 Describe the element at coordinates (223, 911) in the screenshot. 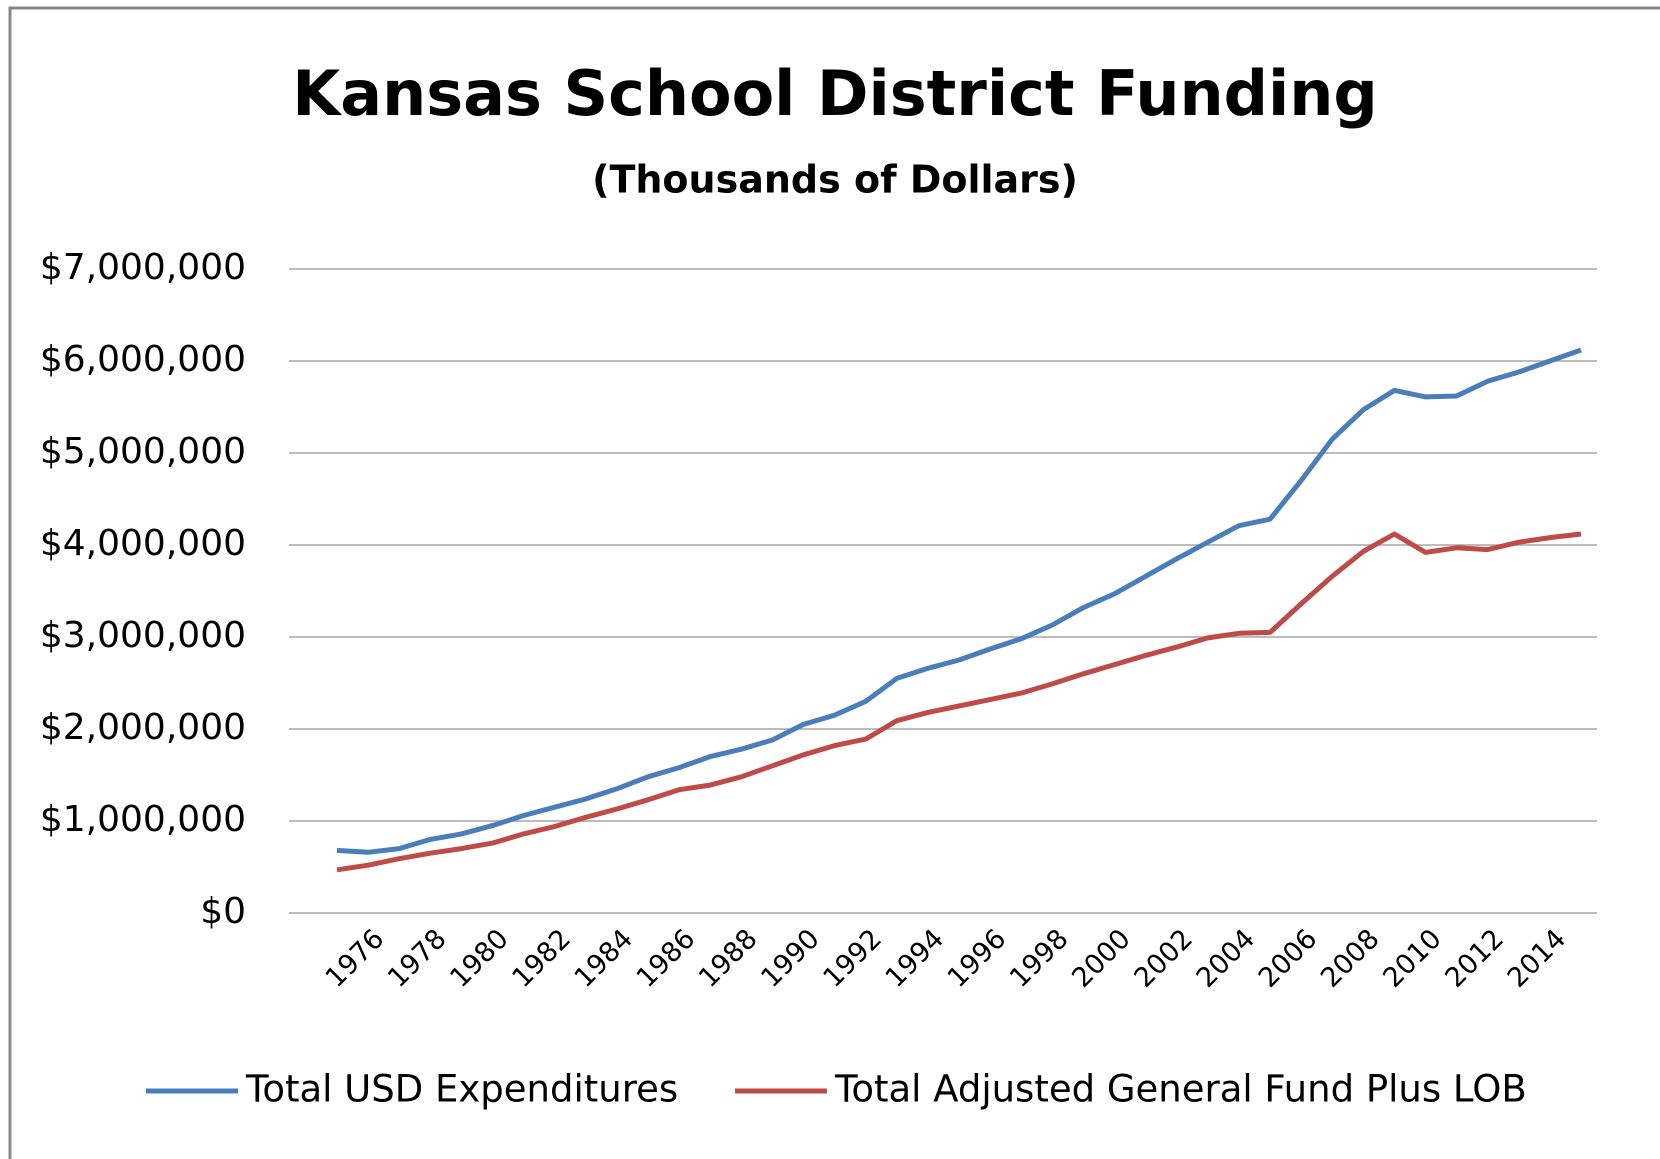

I see `y-tick-label: $0` at that location.